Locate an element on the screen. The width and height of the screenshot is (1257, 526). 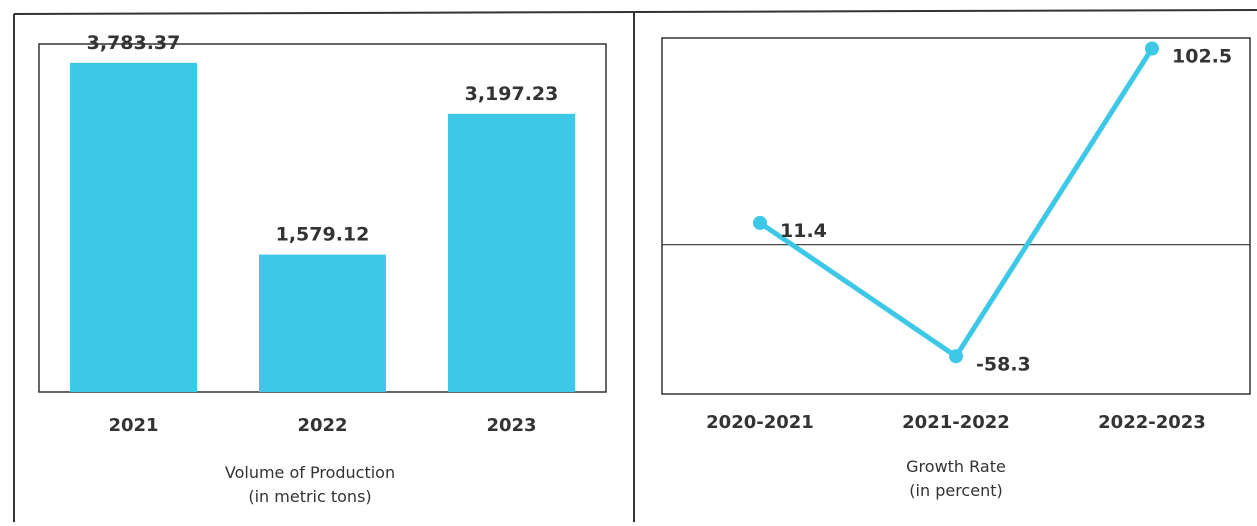
line-category-label: 2021-2022 is located at coordinates (956, 422).